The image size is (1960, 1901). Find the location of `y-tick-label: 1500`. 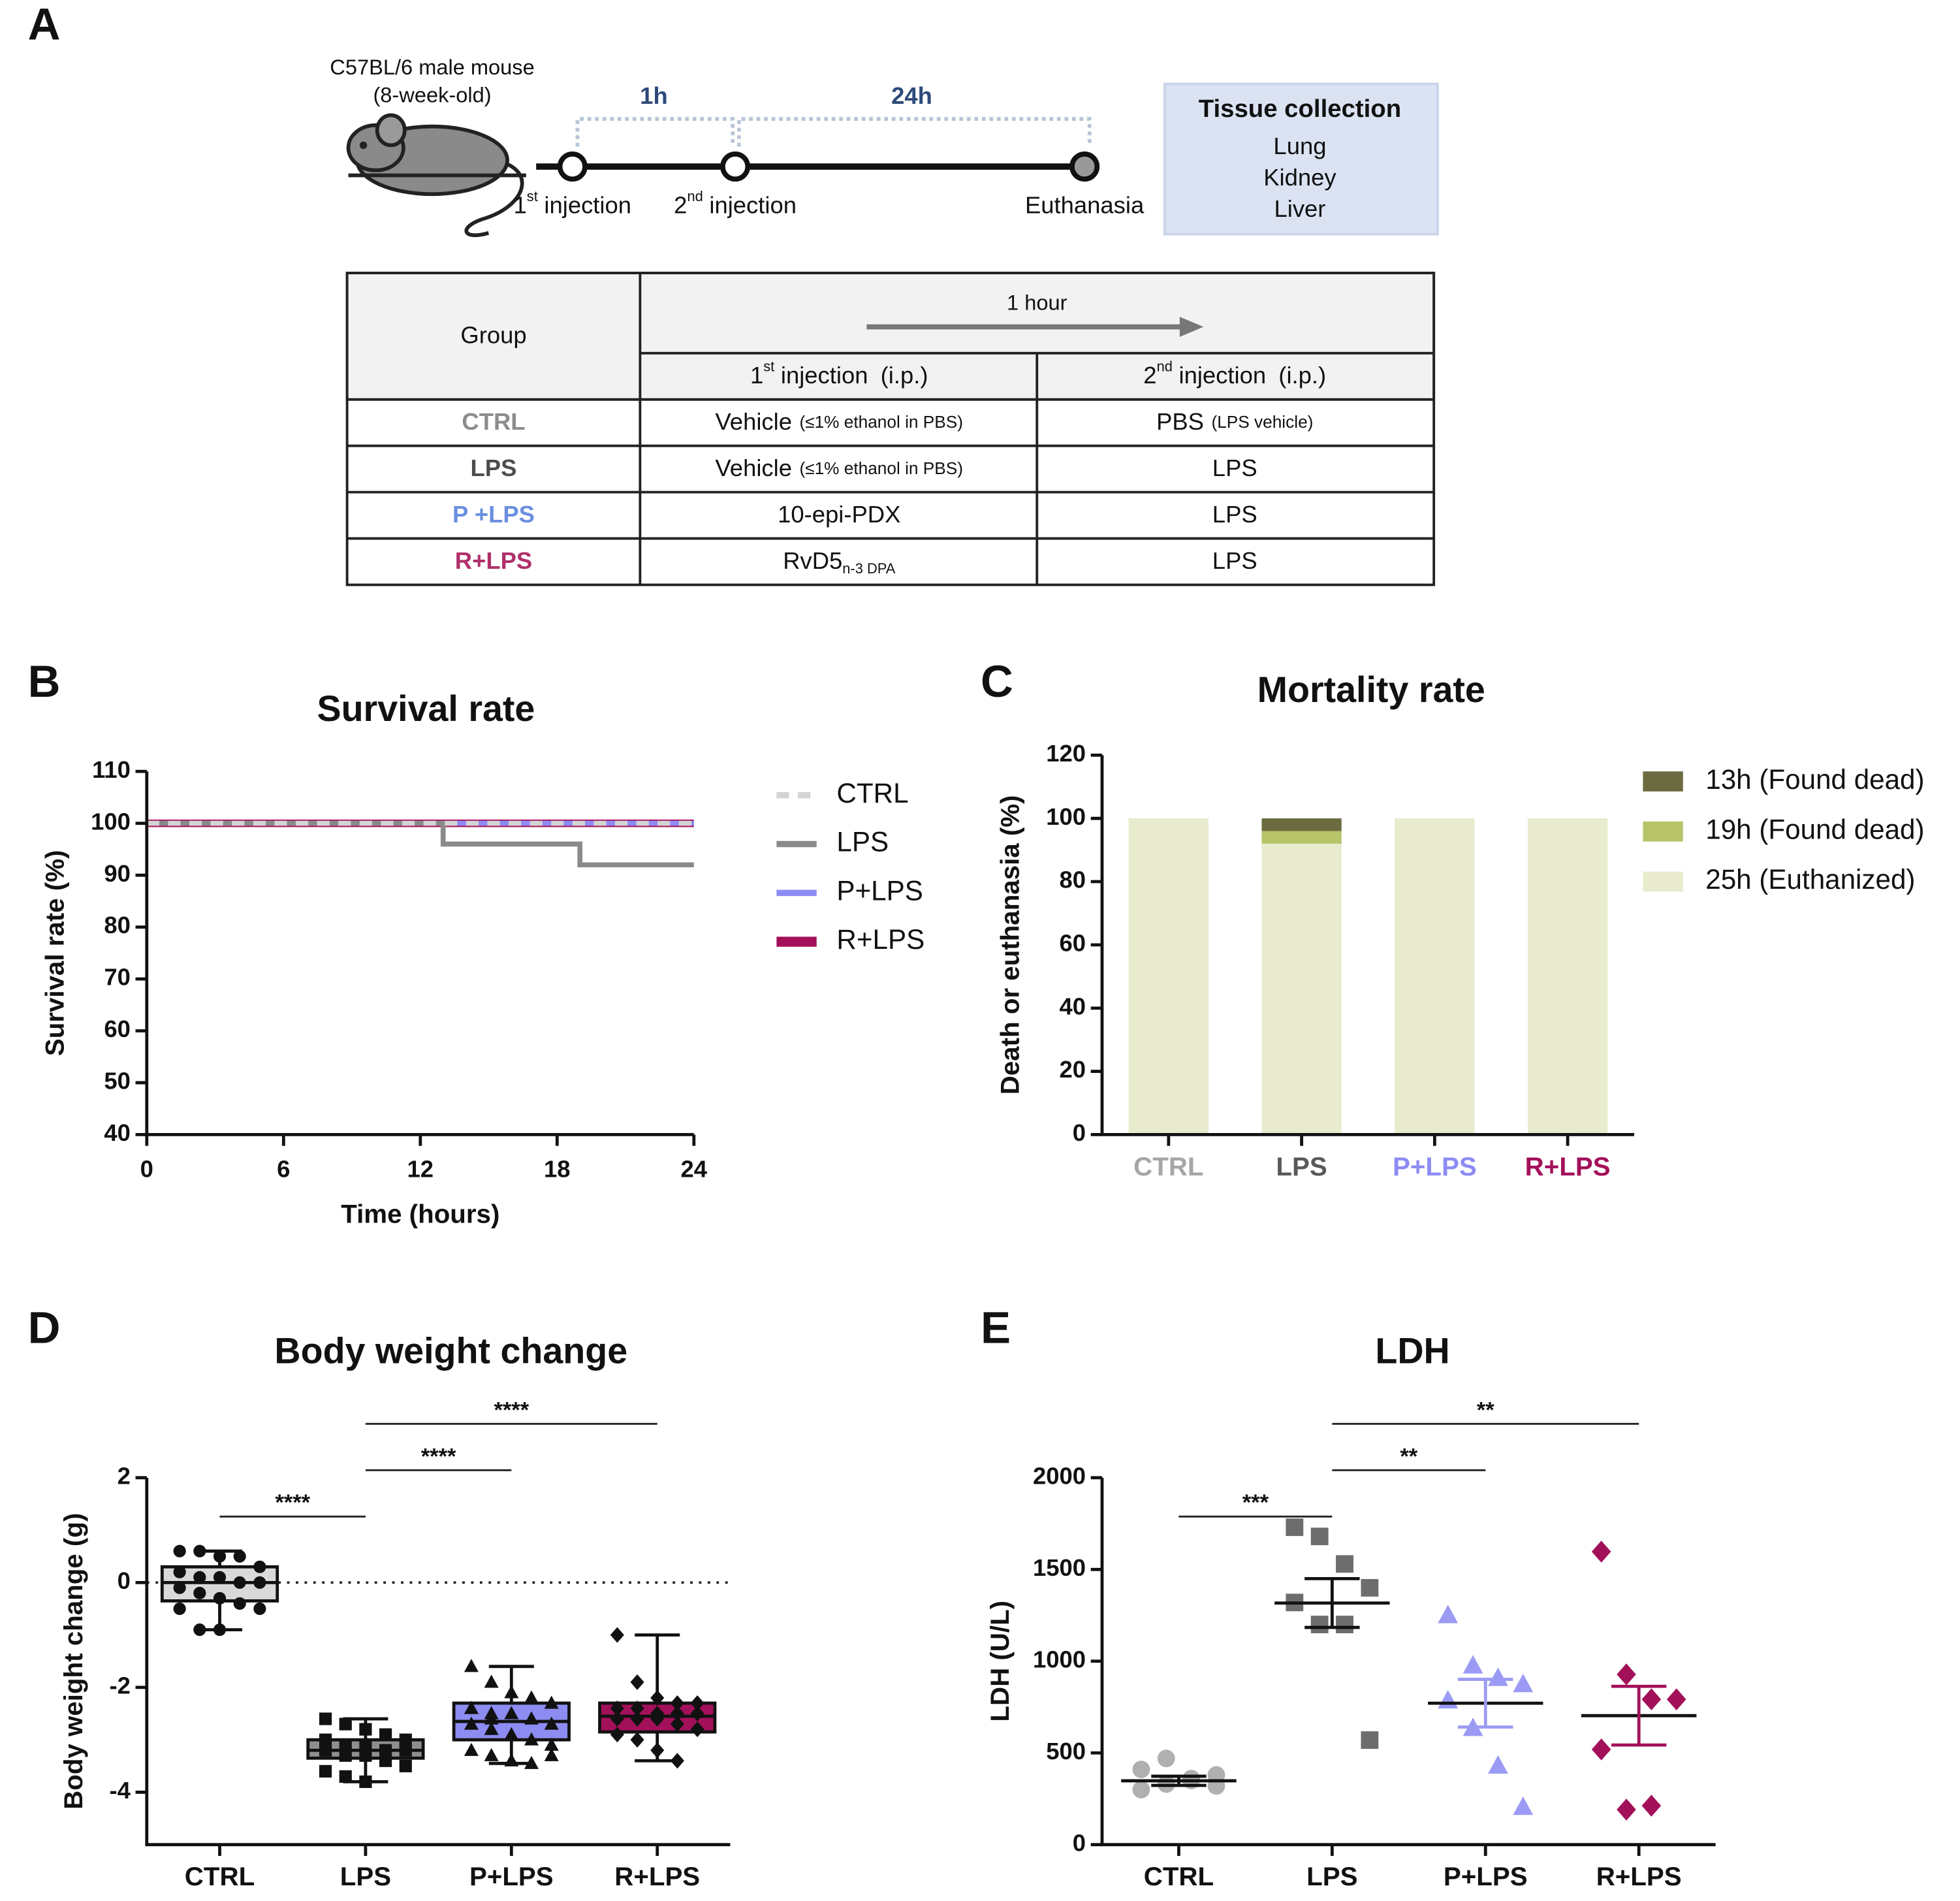

y-tick-label: 1500 is located at coordinates (1059, 1567).